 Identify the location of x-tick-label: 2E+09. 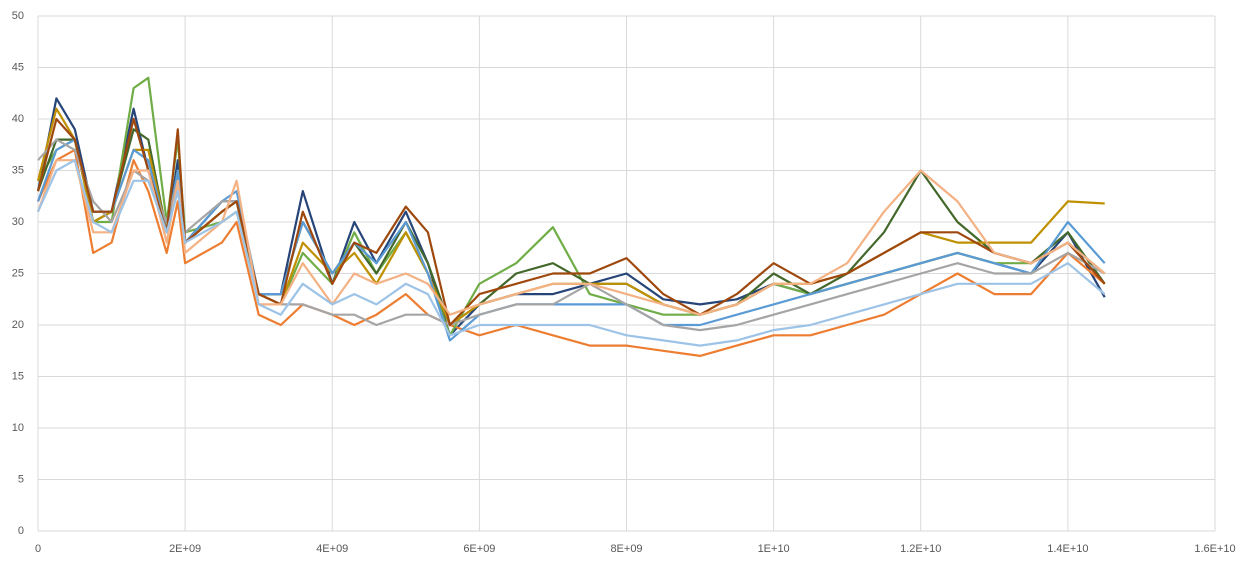
(185, 549).